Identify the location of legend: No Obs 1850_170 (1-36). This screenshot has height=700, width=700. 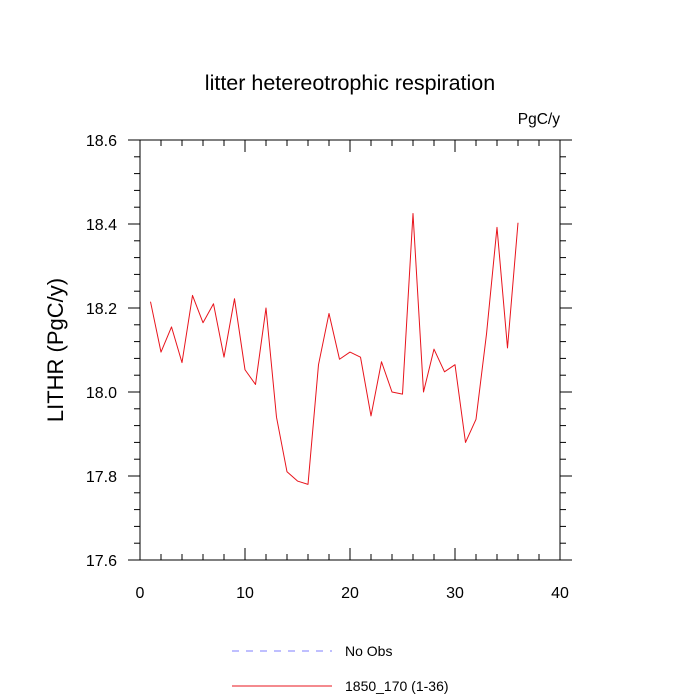
(340, 668).